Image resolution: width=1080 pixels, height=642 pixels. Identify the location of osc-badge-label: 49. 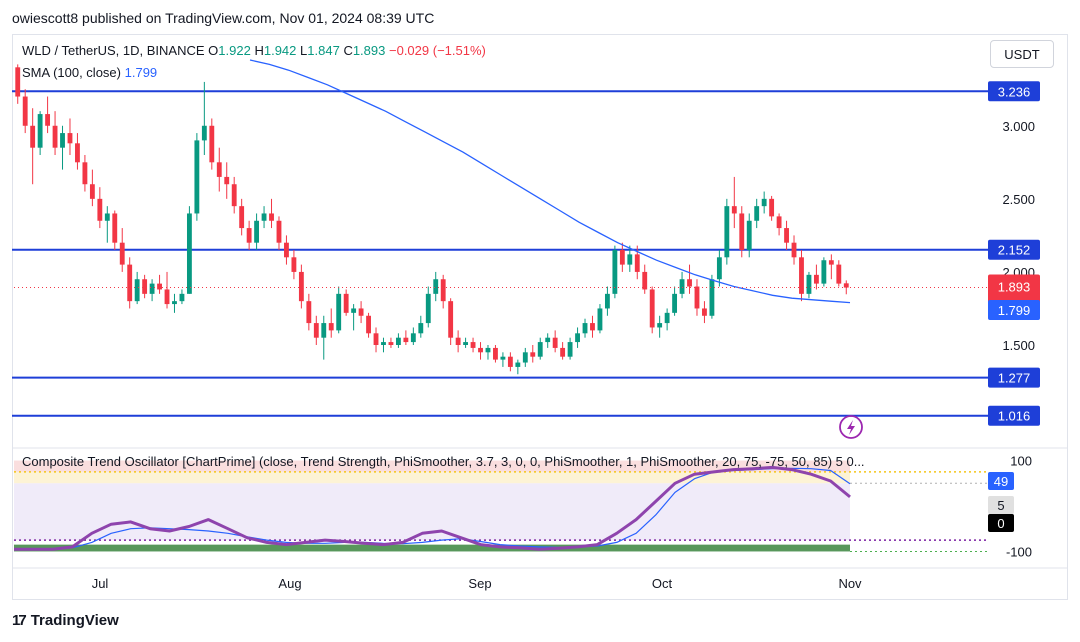
(1001, 481).